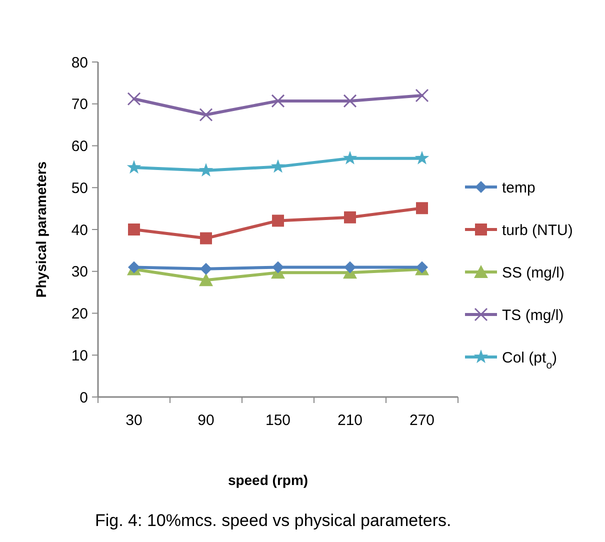  Describe the element at coordinates (278, 420) in the screenshot. I see `x-tick-label: 150` at that location.